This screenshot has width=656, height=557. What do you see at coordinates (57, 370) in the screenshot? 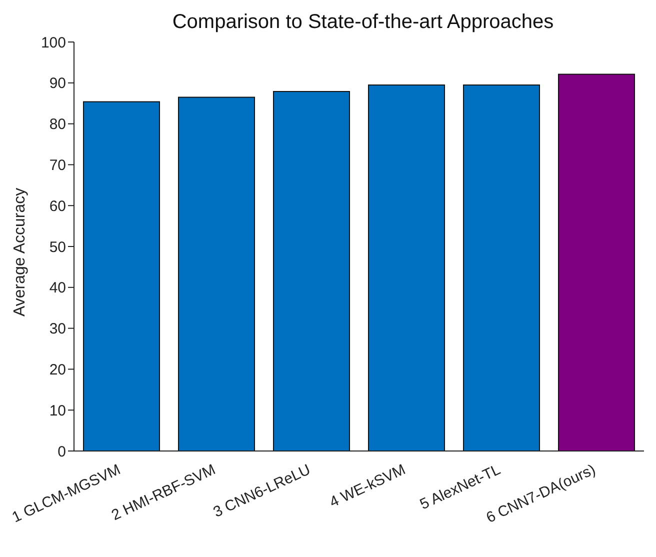
I see `y-tick-label: 20` at bounding box center [57, 370].